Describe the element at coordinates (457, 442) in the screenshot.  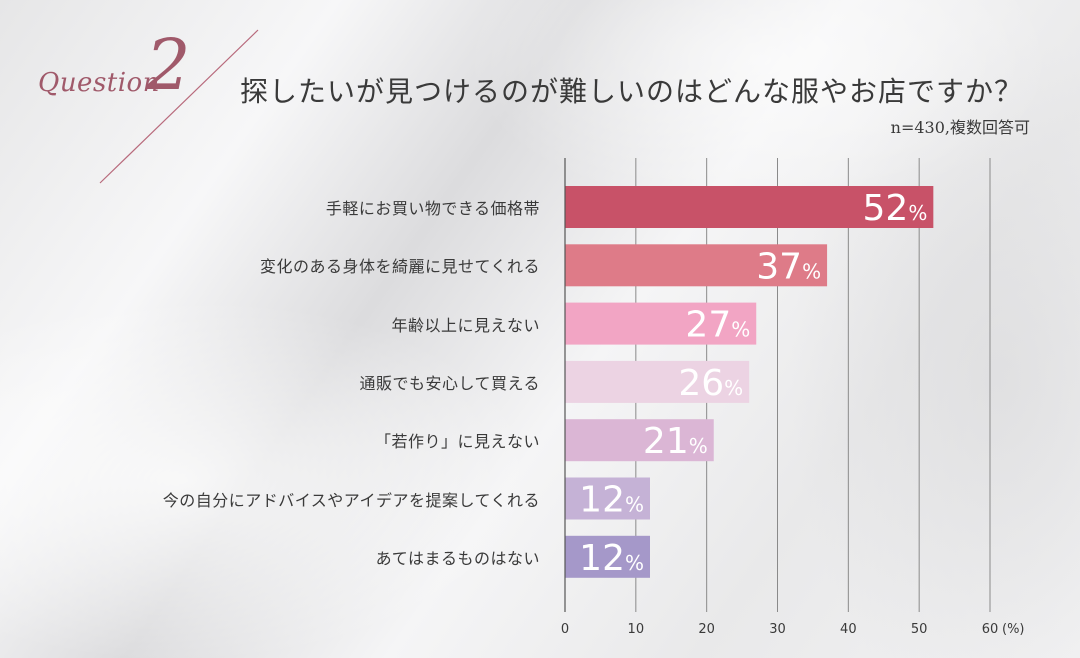
I see `category-label: 「若作り」に見えない` at that location.